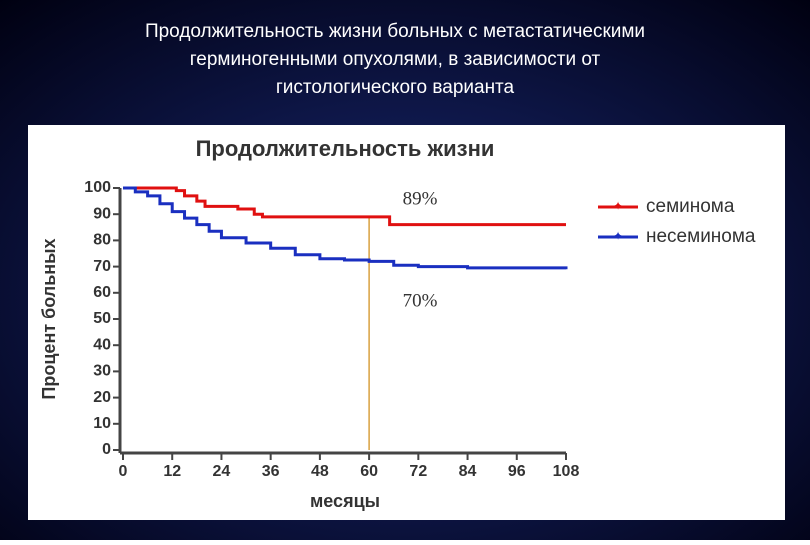 The width and height of the screenshot is (810, 545). What do you see at coordinates (102, 397) in the screenshot?
I see `y-tick-label: 20` at bounding box center [102, 397].